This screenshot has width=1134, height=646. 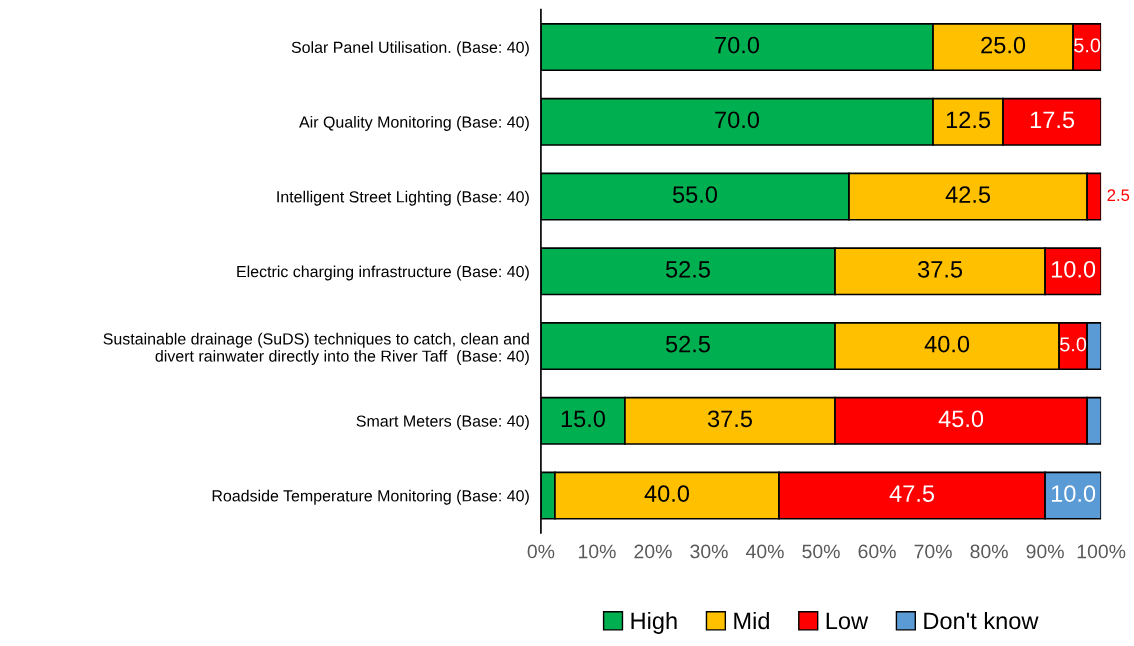 I want to click on data-label: 15.0, so click(x=583, y=419).